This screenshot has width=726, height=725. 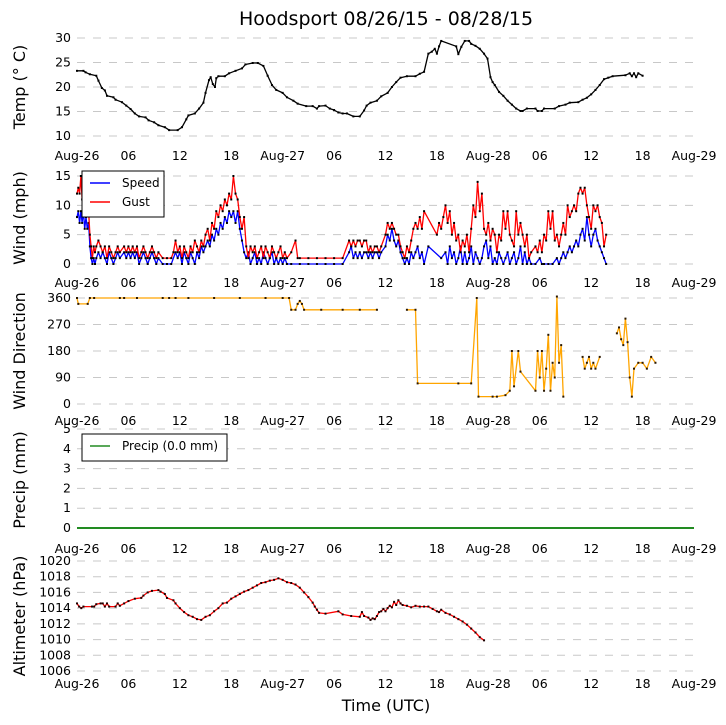 What do you see at coordinates (694, 548) in the screenshot?
I see `x-tick-label: Aug-29` at bounding box center [694, 548].